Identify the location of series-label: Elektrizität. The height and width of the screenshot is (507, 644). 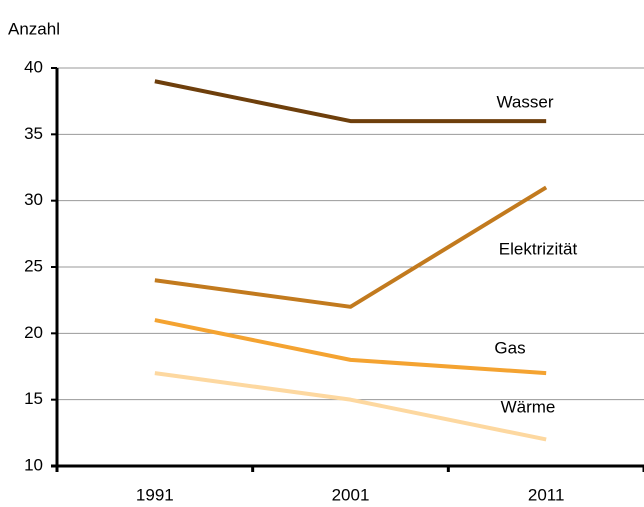
(538, 248).